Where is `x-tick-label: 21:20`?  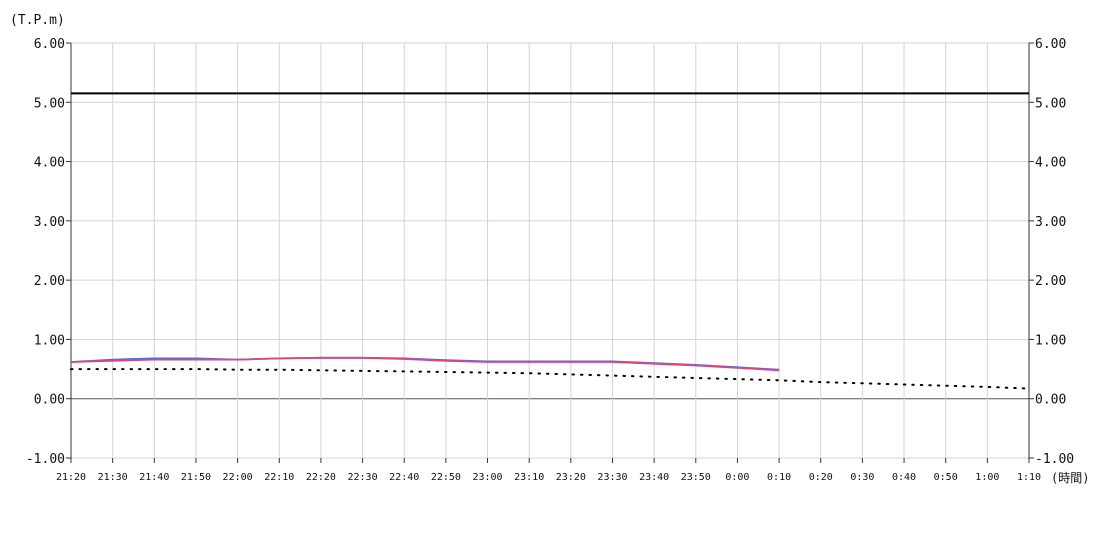
x-tick-label: 21:20 is located at coordinates (71, 477).